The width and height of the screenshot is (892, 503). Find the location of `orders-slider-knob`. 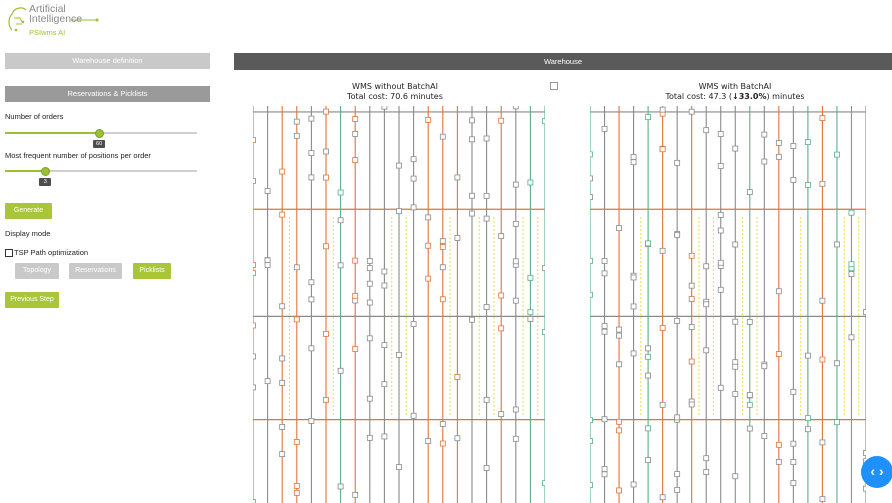

orders-slider-knob is located at coordinates (100, 133).